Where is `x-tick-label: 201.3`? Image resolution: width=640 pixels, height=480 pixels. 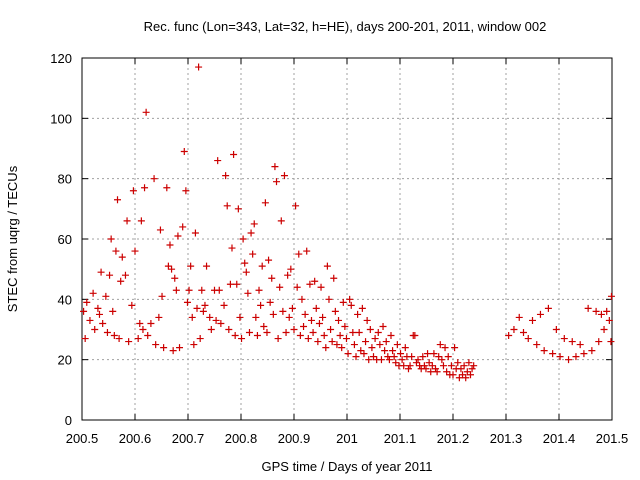 x-tick-label: 201.3 is located at coordinates (506, 438).